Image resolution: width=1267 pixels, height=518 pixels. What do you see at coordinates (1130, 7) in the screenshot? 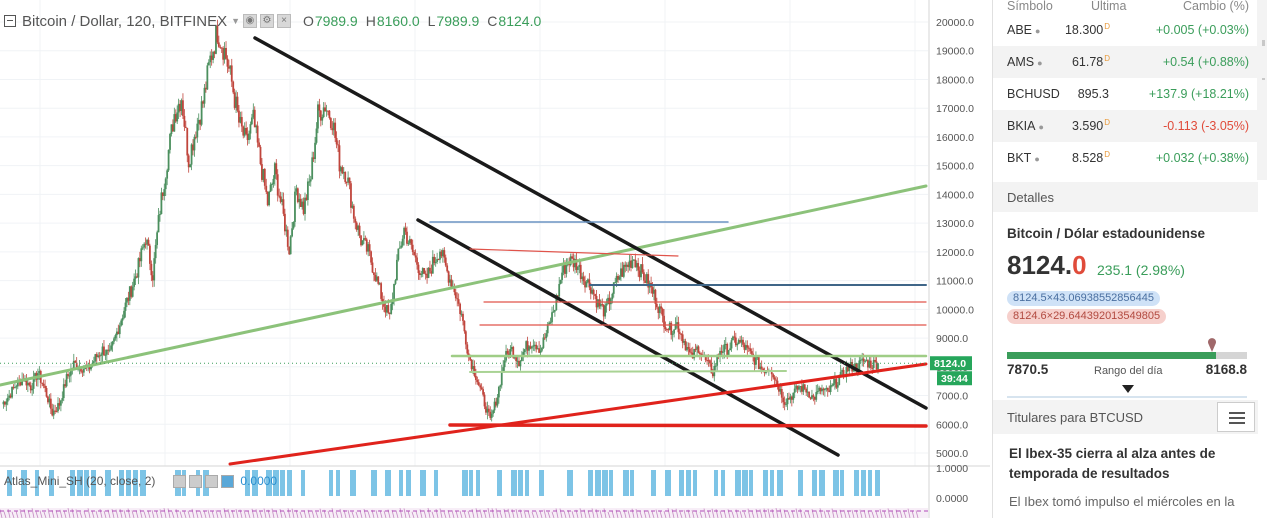
I see `watchlist-header: Símbolo Última Cambio (%)` at bounding box center [1130, 7].